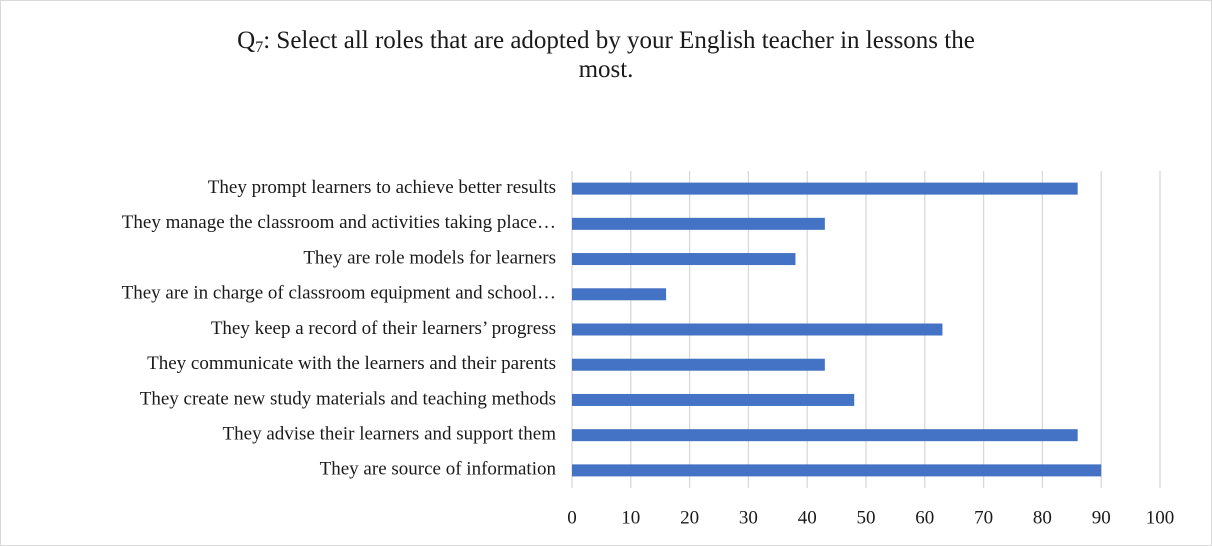  I want to click on x-tick-label: 70, so click(983, 517).